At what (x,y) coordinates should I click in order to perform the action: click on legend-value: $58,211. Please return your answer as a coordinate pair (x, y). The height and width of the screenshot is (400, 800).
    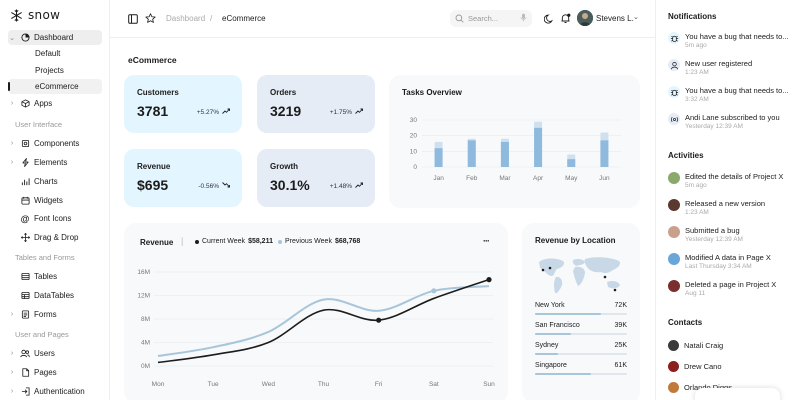
    Looking at the image, I should click on (260, 241).